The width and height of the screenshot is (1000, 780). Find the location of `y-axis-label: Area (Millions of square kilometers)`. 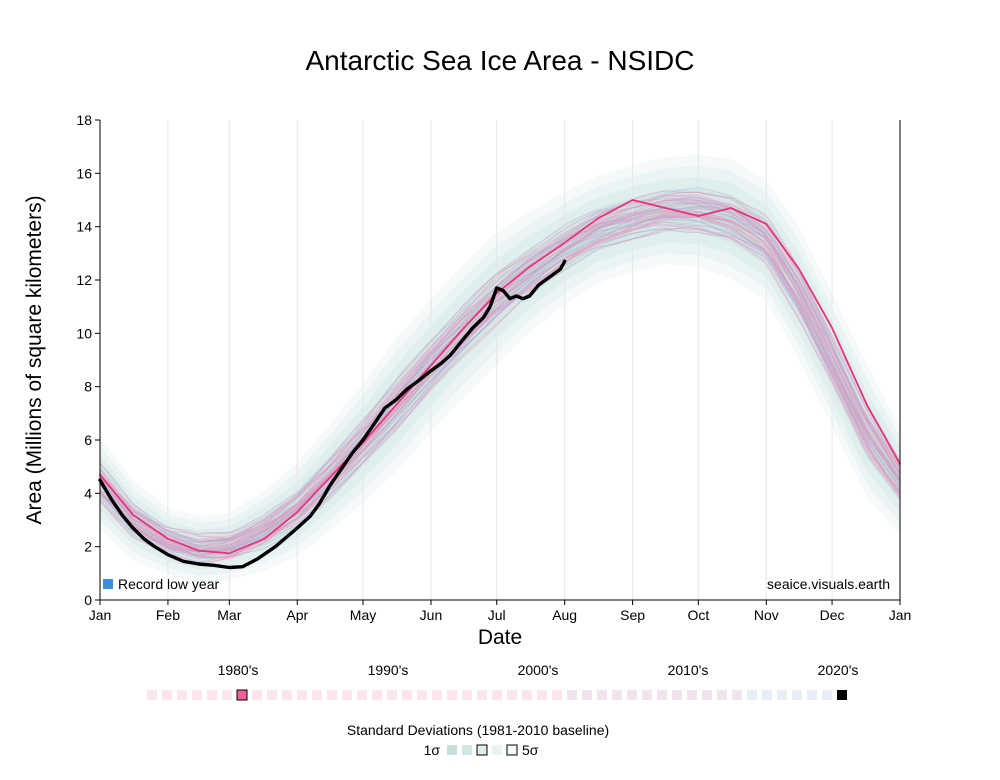

y-axis-label: Area (Millions of square kilometers) is located at coordinates (34, 359).